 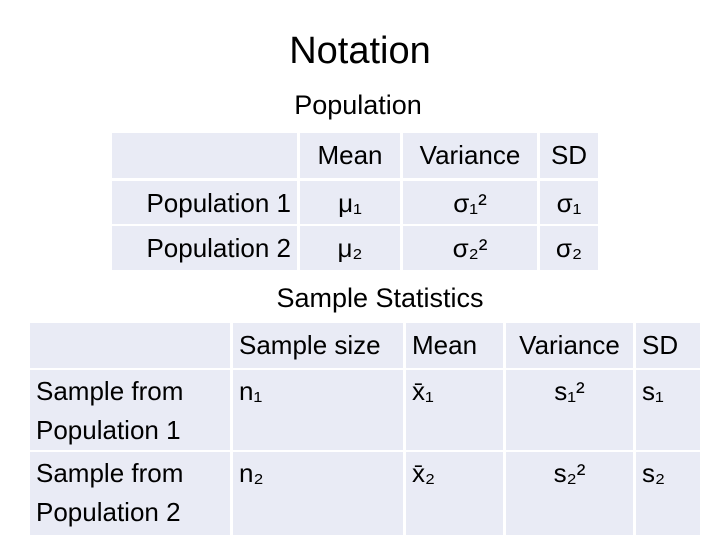 What do you see at coordinates (350, 248) in the screenshot?
I see `table-cell: μ₂` at bounding box center [350, 248].